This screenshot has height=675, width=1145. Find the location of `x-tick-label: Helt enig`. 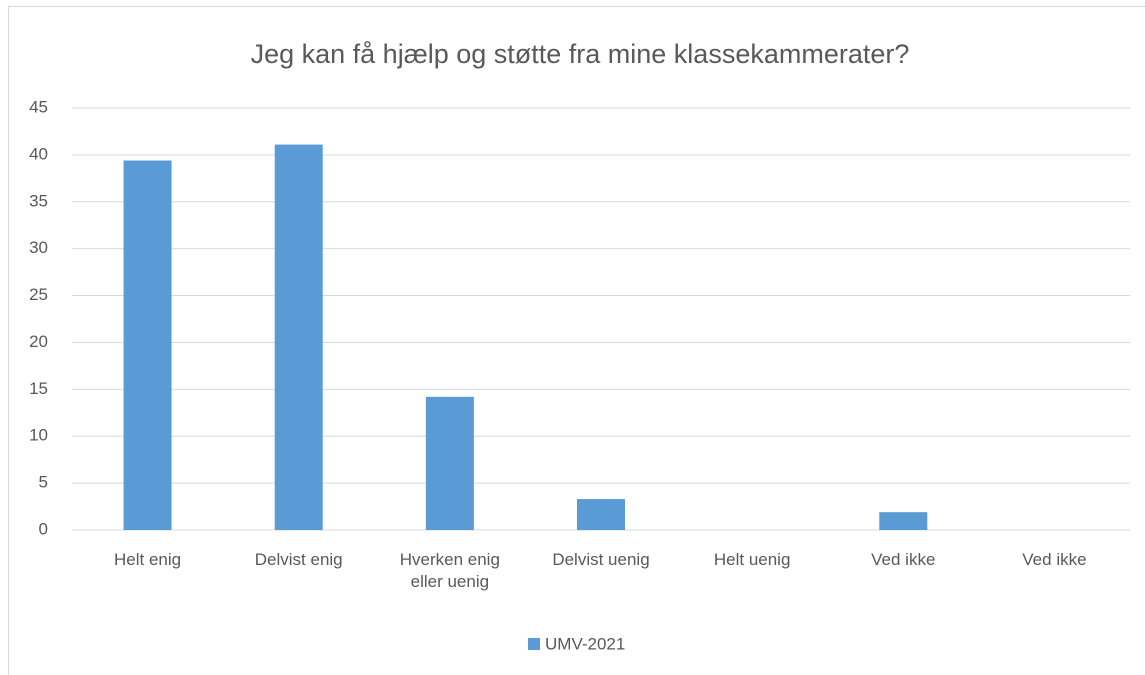

x-tick-label: Helt enig is located at coordinates (148, 559).